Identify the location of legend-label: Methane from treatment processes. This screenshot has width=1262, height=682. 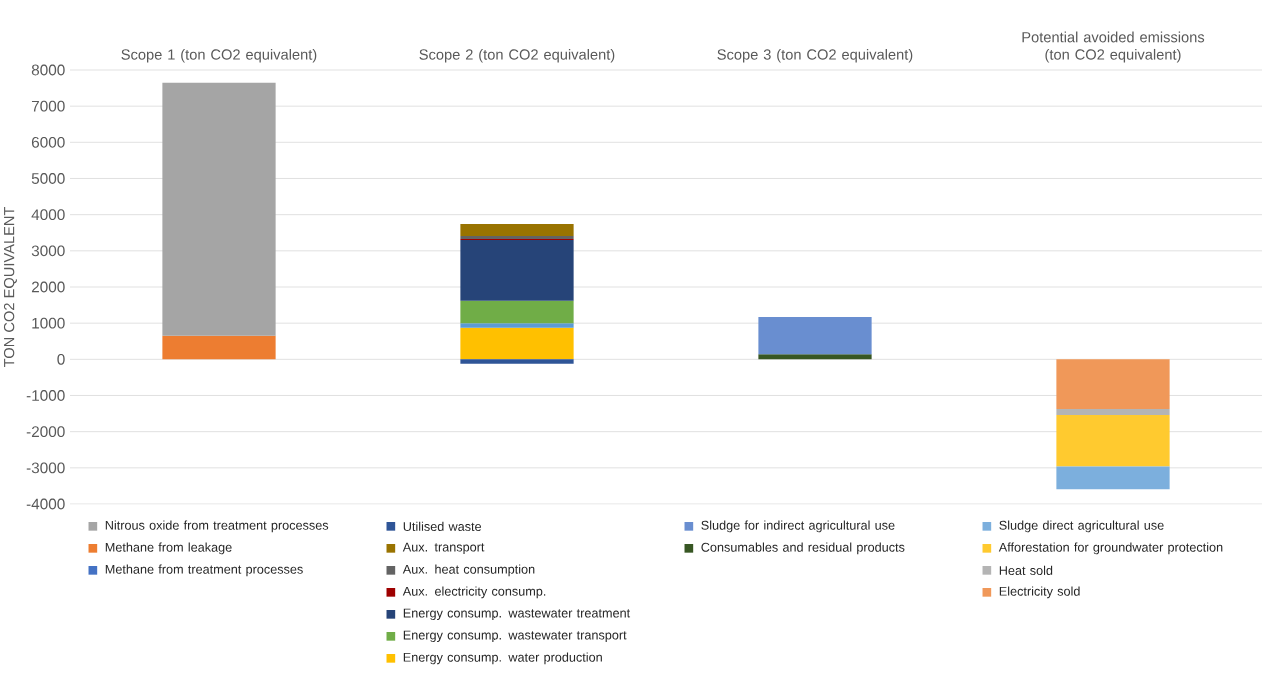
(204, 570).